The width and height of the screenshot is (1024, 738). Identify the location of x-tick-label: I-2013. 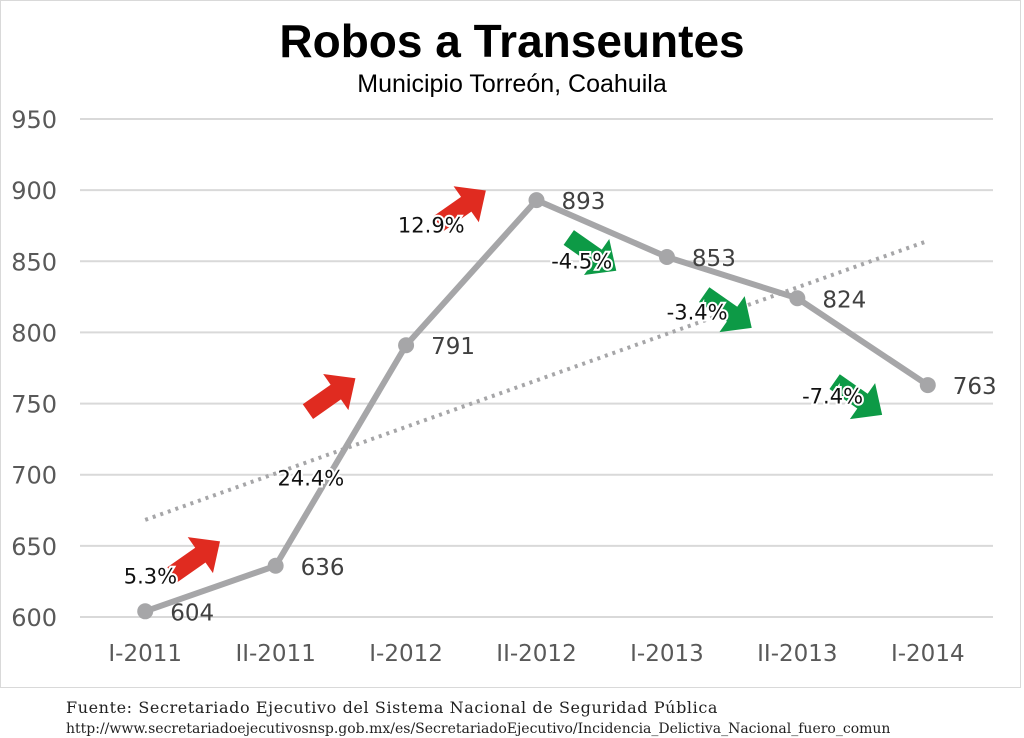
(667, 654).